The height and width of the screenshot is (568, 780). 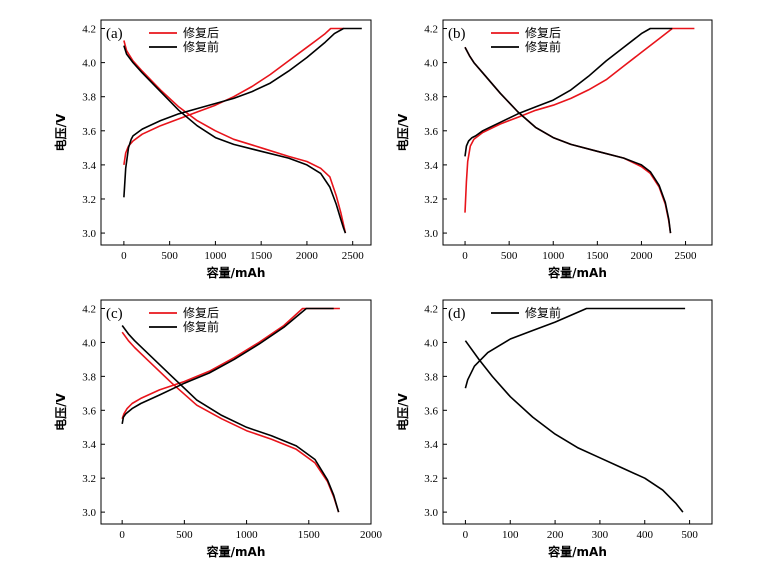 What do you see at coordinates (114, 34) in the screenshot?
I see `panel-label: (a)` at bounding box center [114, 34].